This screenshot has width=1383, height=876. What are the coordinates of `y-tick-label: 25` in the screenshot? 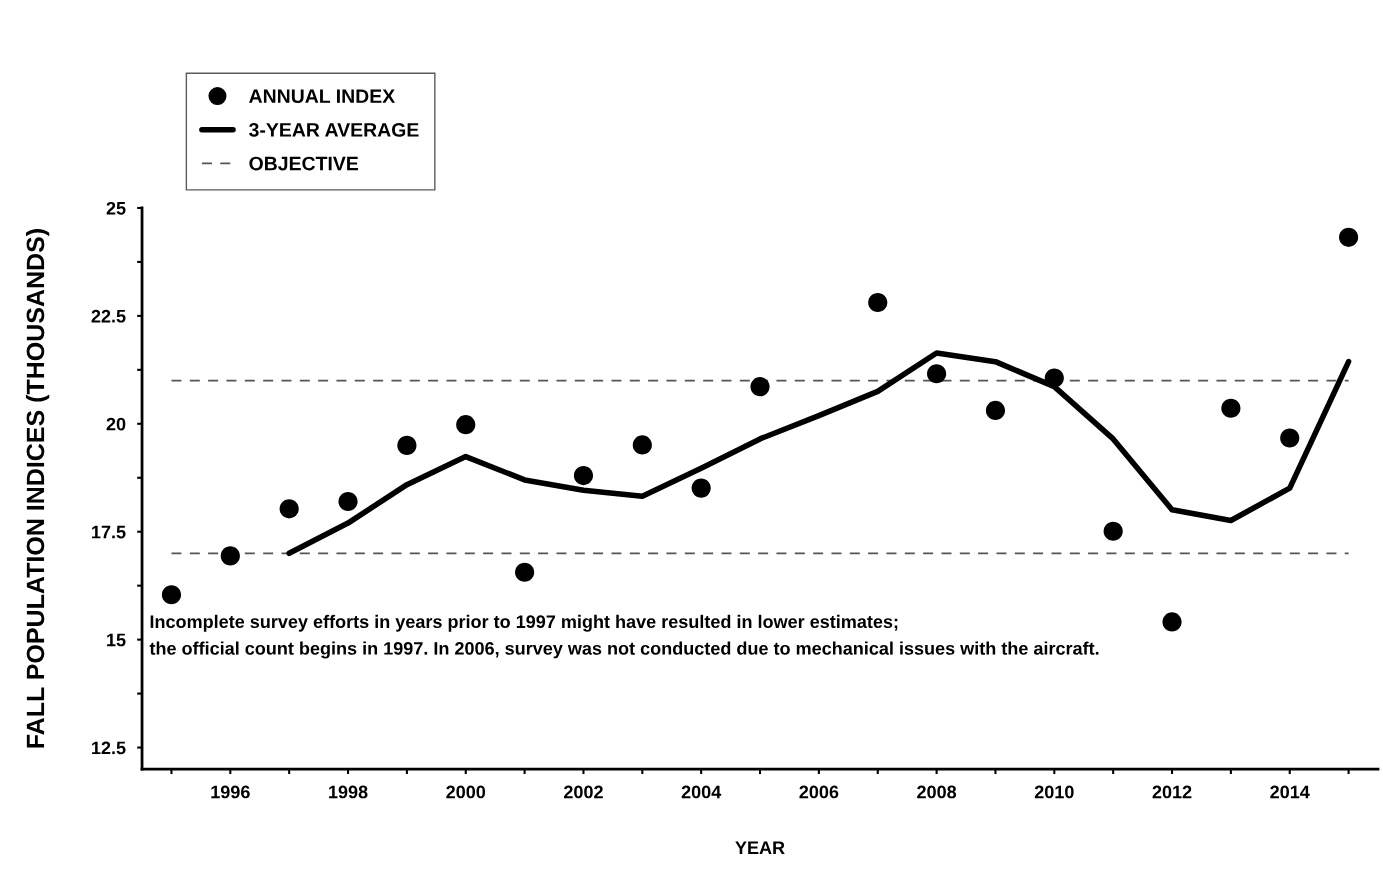 It's located at (116, 208).